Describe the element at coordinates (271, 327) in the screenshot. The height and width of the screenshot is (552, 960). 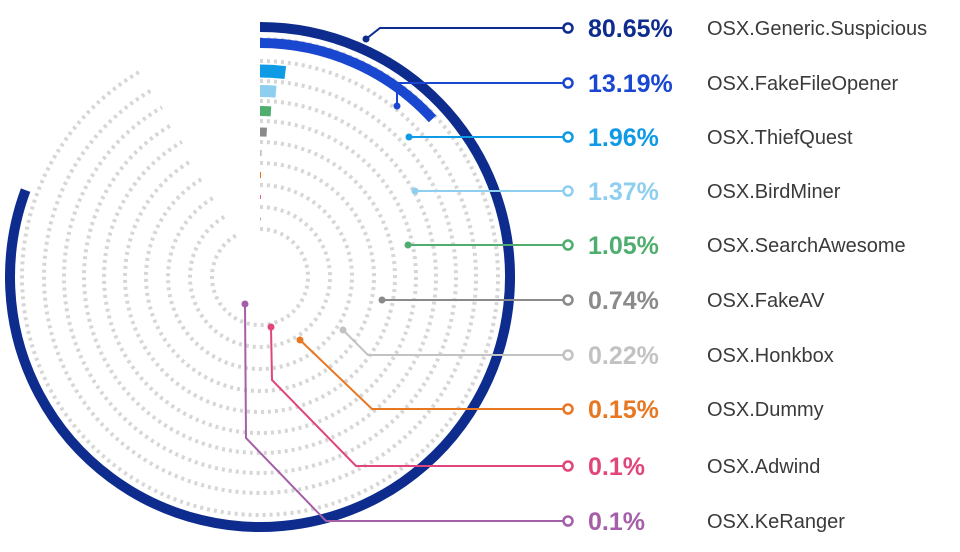
I see `leader-start-dot-osx-adwind` at that location.